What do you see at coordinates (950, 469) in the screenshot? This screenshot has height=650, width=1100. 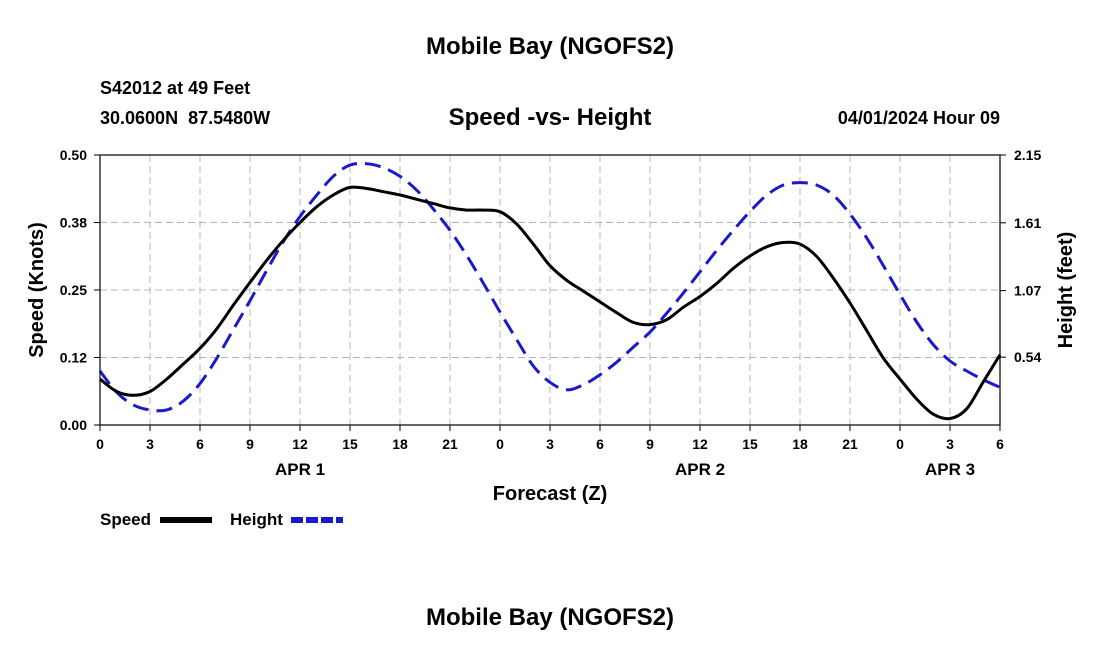 I see `x-day-label: APR 3` at bounding box center [950, 469].